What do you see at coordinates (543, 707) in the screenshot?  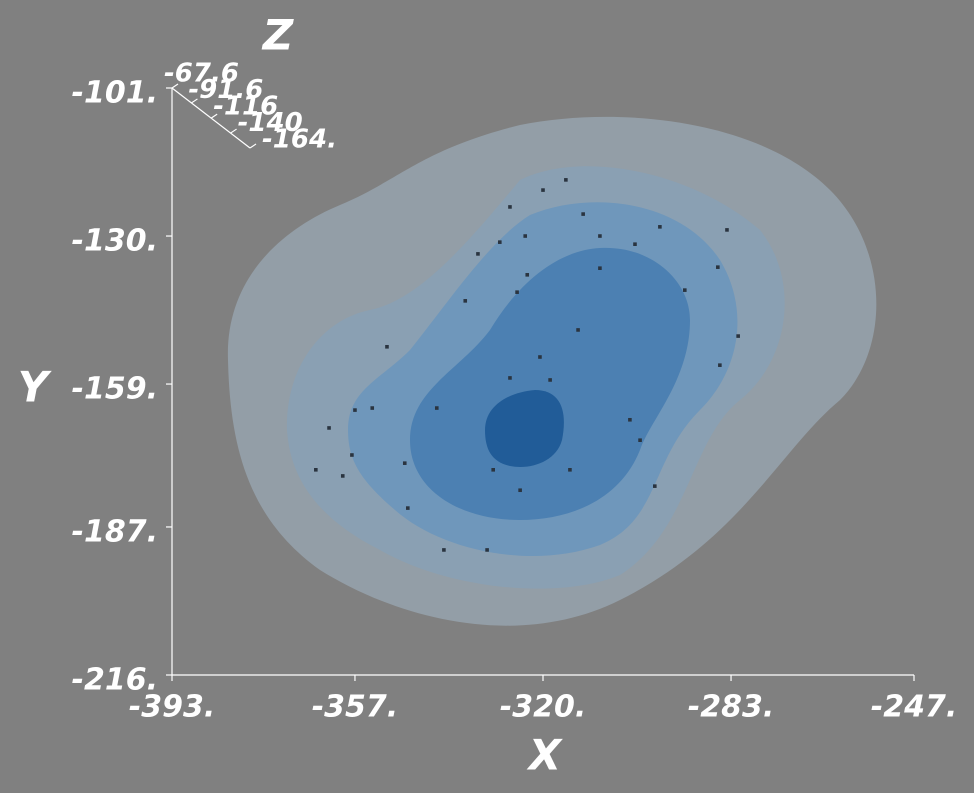 I see `x-tick-label: -320.` at bounding box center [543, 707].